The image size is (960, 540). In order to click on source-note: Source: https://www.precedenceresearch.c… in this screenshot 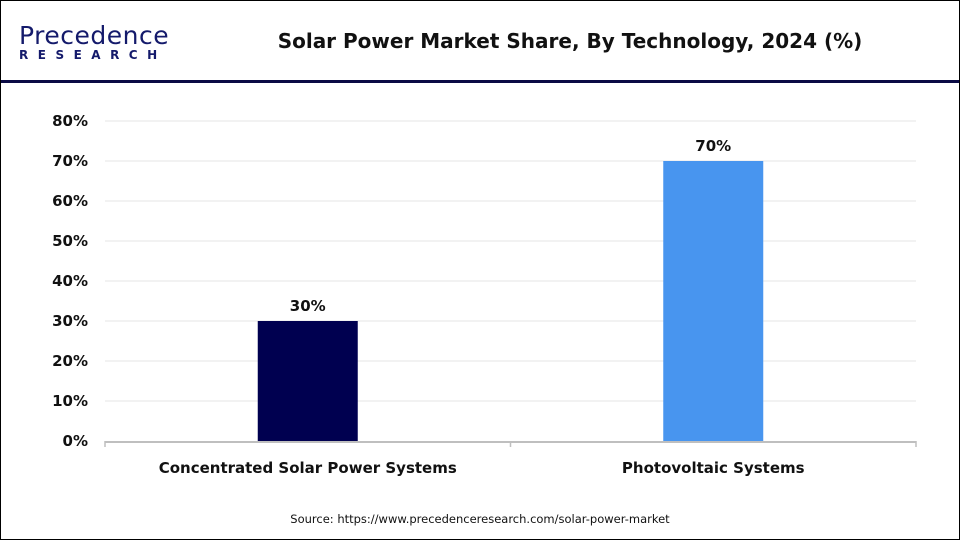, I will do `click(480, 519)`.